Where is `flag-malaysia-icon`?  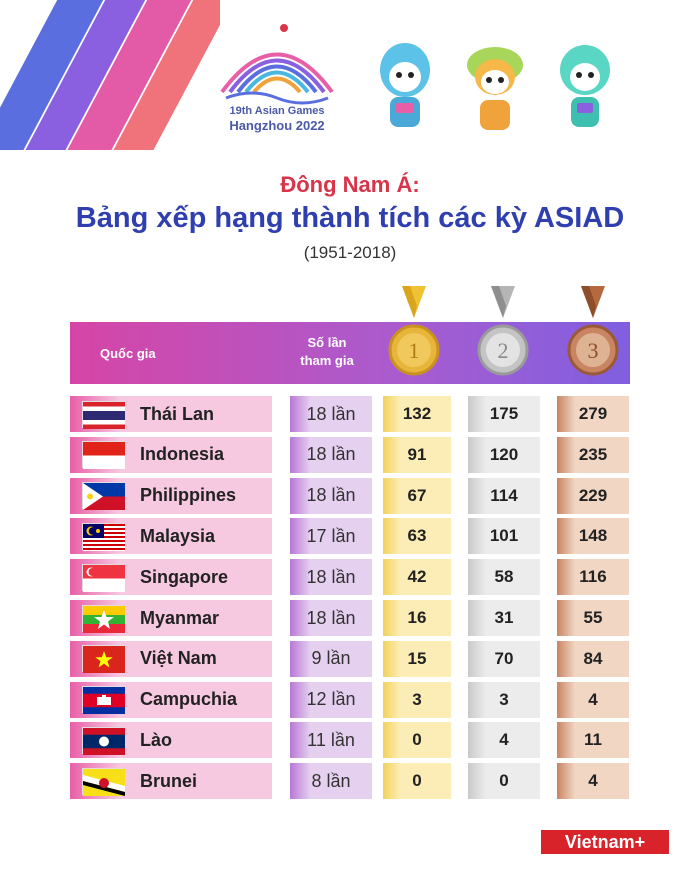 flag-malaysia-icon is located at coordinates (103, 536).